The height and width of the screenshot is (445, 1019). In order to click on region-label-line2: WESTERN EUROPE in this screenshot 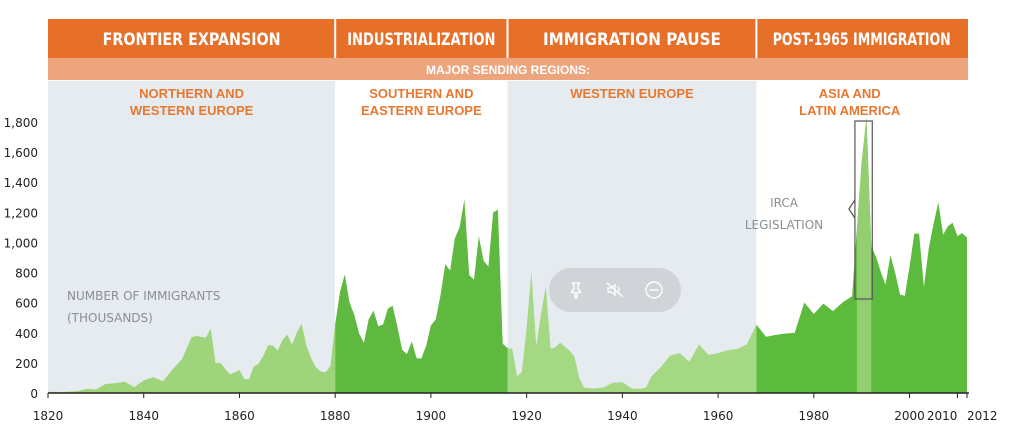, I will do `click(192, 110)`.